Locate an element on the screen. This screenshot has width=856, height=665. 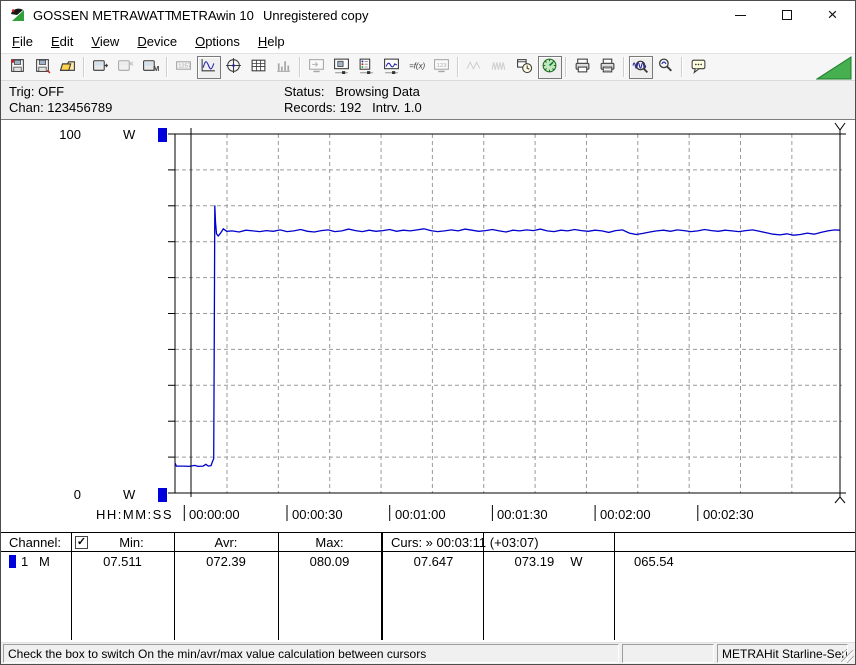
toolbar-formula-button: =f(x) is located at coordinates (417, 67).